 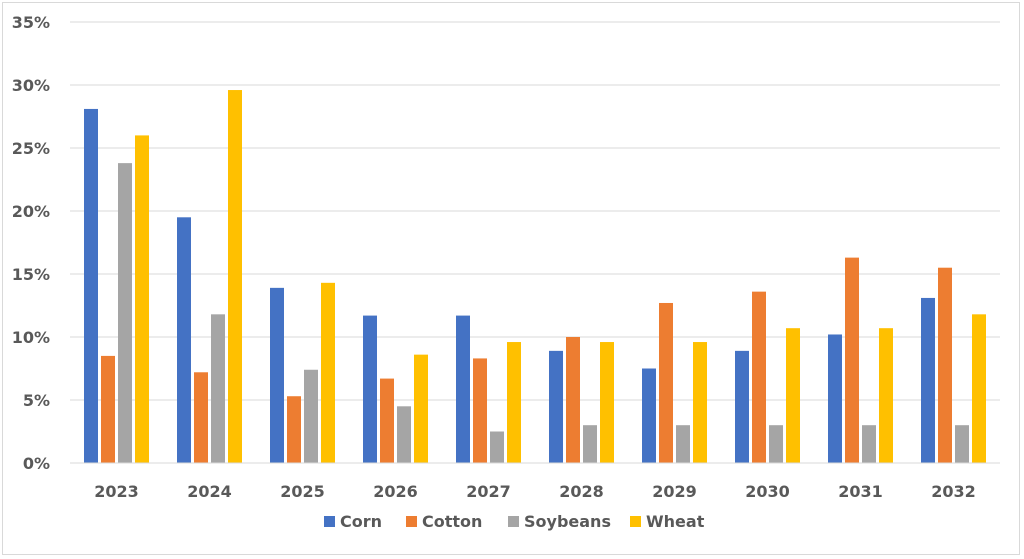 What do you see at coordinates (361, 521) in the screenshot?
I see `legend-label: Corn` at bounding box center [361, 521].